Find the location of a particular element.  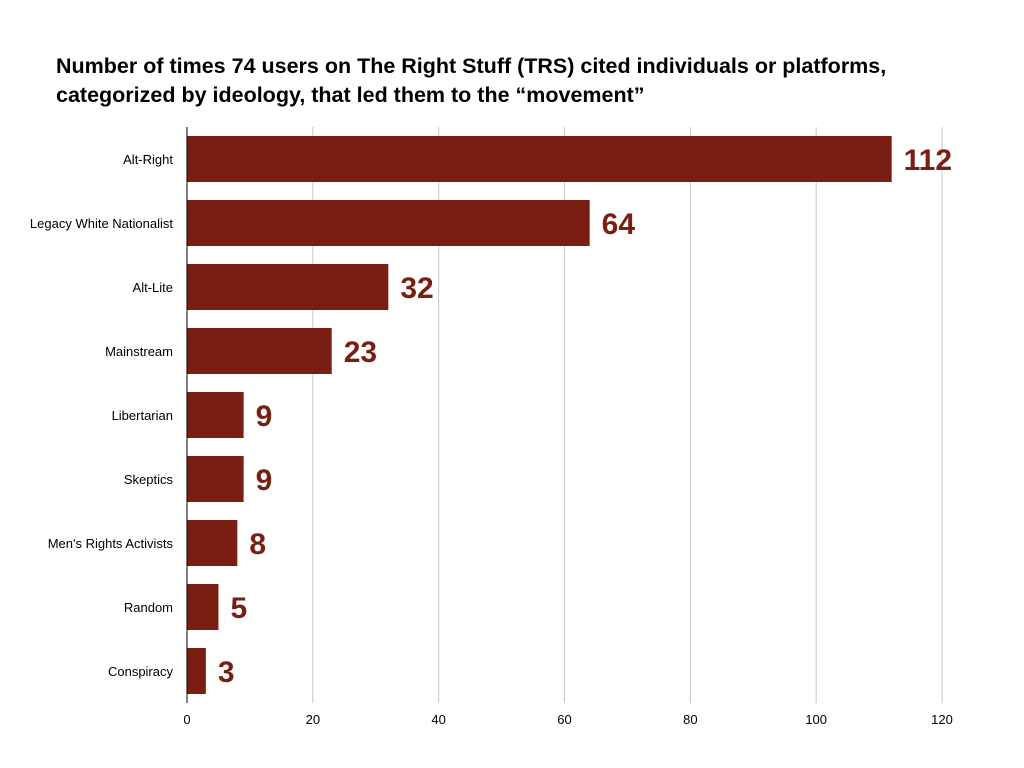

x-tick-label-120: 120 is located at coordinates (942, 719).